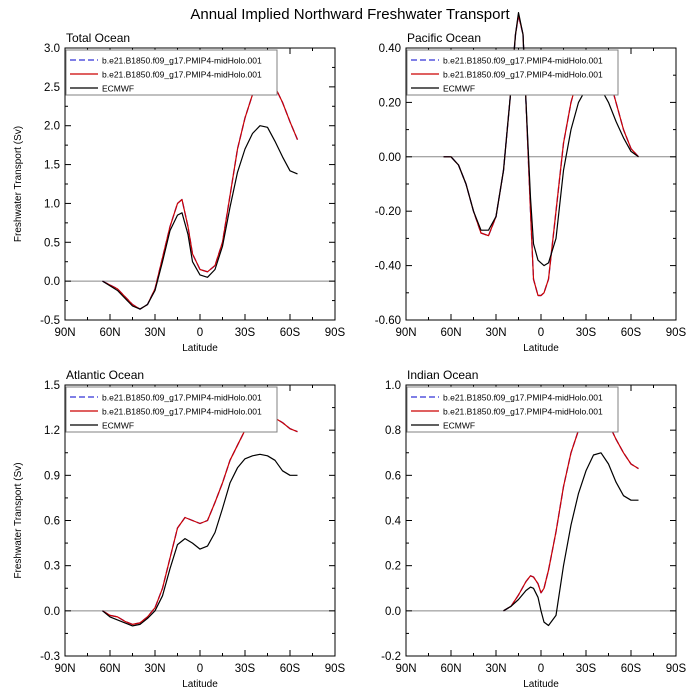 The height and width of the screenshot is (700, 700). Describe the element at coordinates (50, 657) in the screenshot. I see `y-tick-label: -0.3` at that location.